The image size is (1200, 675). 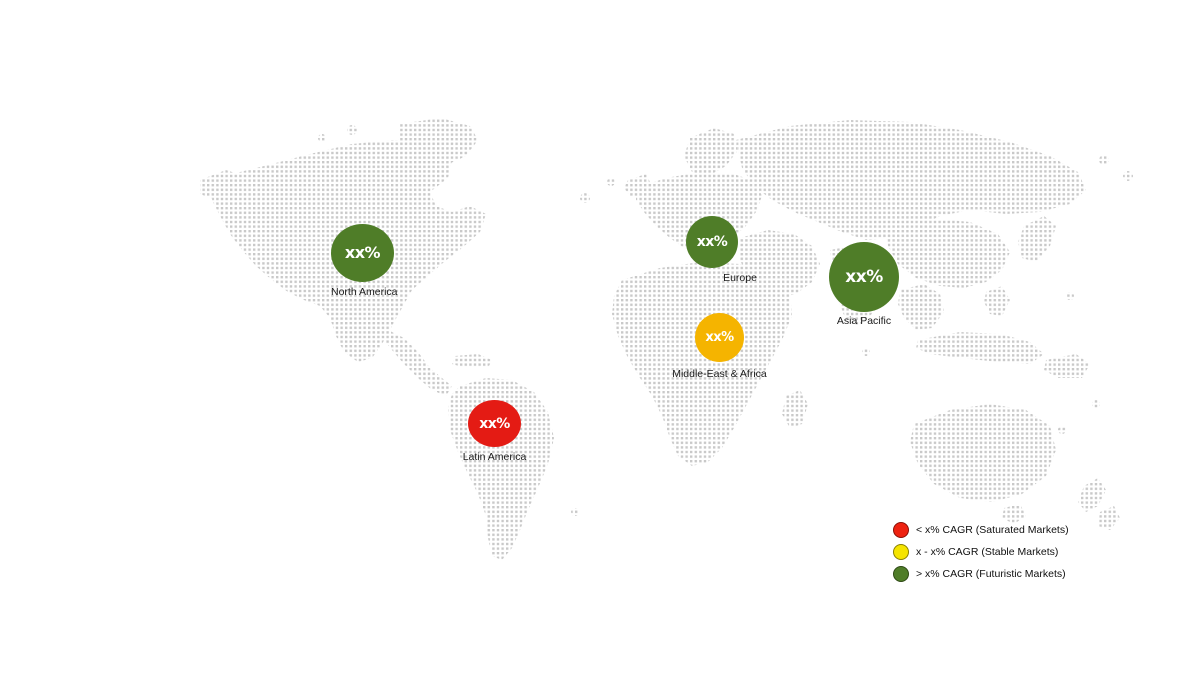 What do you see at coordinates (901, 530) in the screenshot?
I see `red-dot-icon` at bounding box center [901, 530].